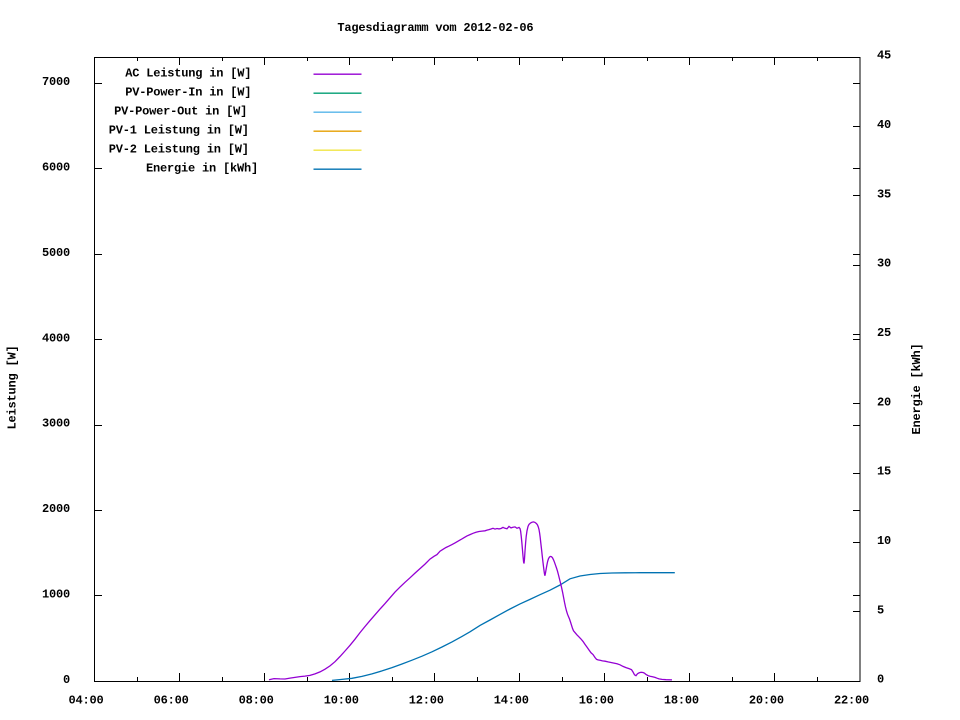 This screenshot has height=720, width=960. What do you see at coordinates (596, 700) in the screenshot?
I see `svg-text: 16:00` at bounding box center [596, 700].